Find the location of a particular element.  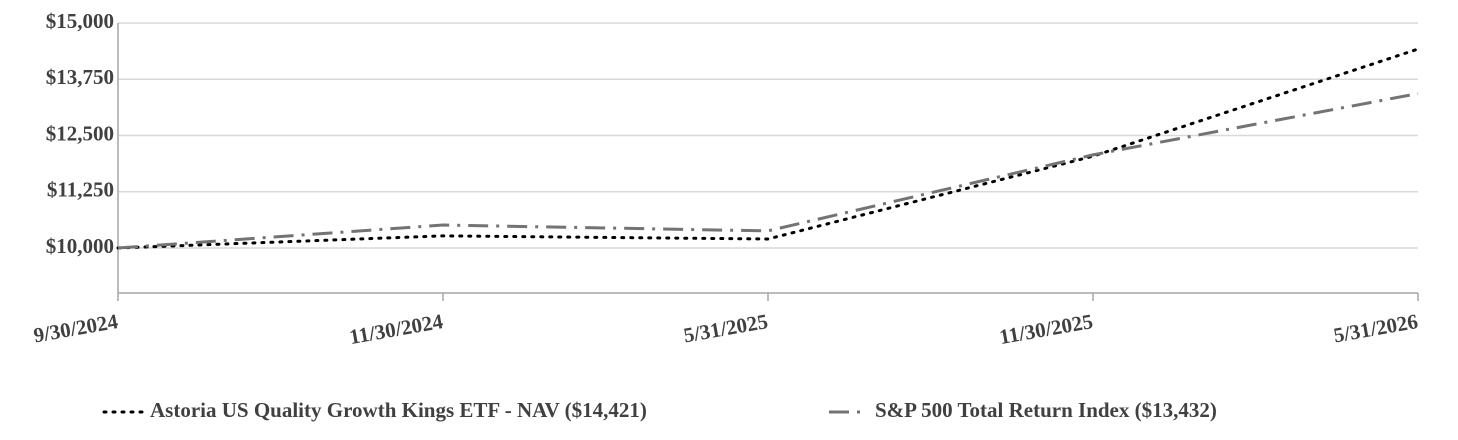

x-tick-label: 11/30/2025 is located at coordinates (1045, 329).